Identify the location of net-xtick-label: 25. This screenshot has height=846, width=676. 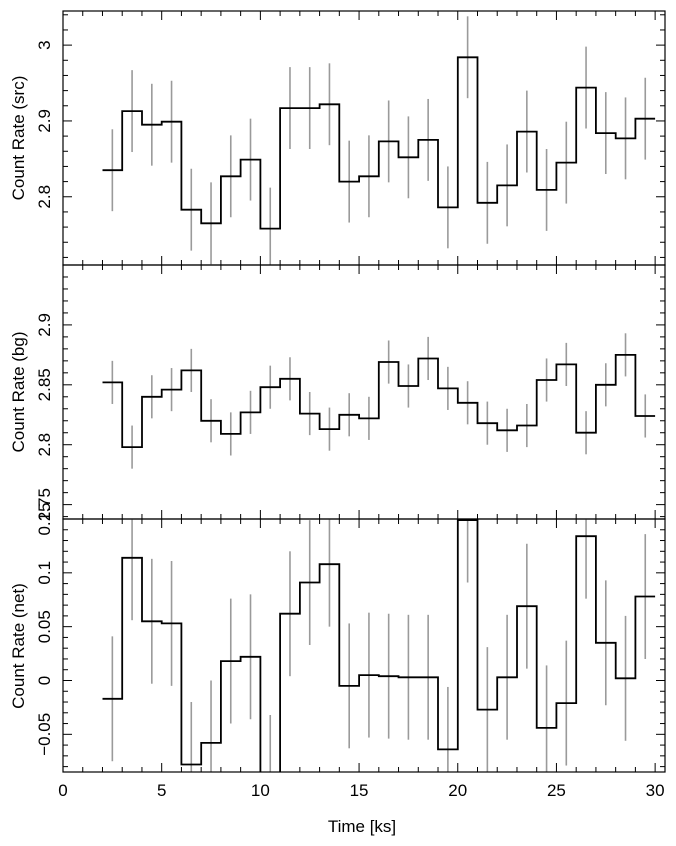
(556, 790).